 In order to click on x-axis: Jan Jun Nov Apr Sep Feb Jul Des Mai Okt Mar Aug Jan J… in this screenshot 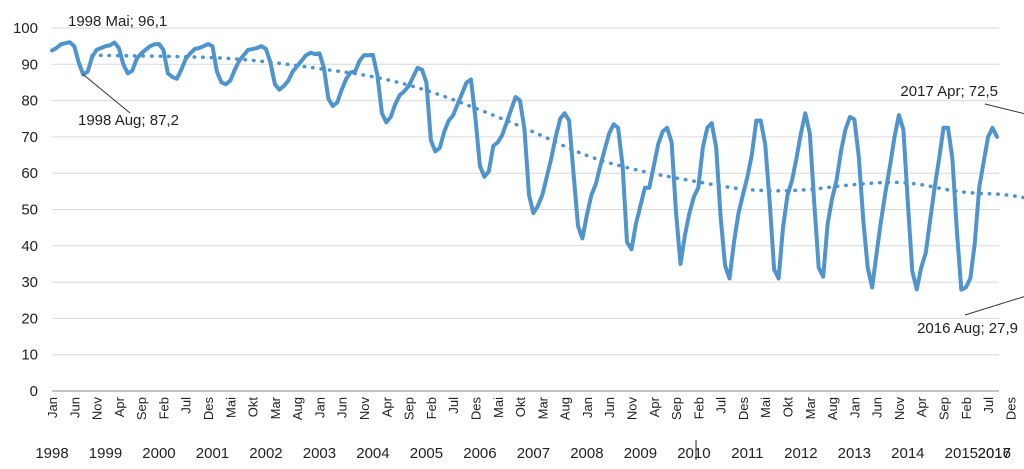, I will do `click(526, 429)`.